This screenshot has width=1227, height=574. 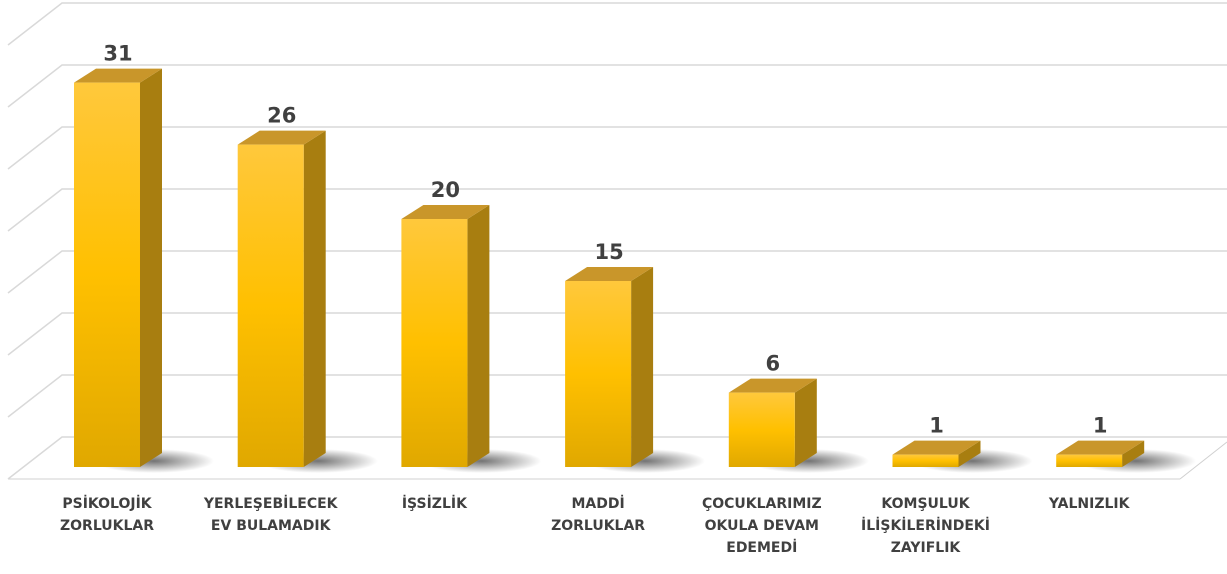 What do you see at coordinates (925, 526) in the screenshot?
I see `x-tick-label: KOMŞULUK İLİŞKİLERİNDEKİ ZAYIFLIK` at bounding box center [925, 526].